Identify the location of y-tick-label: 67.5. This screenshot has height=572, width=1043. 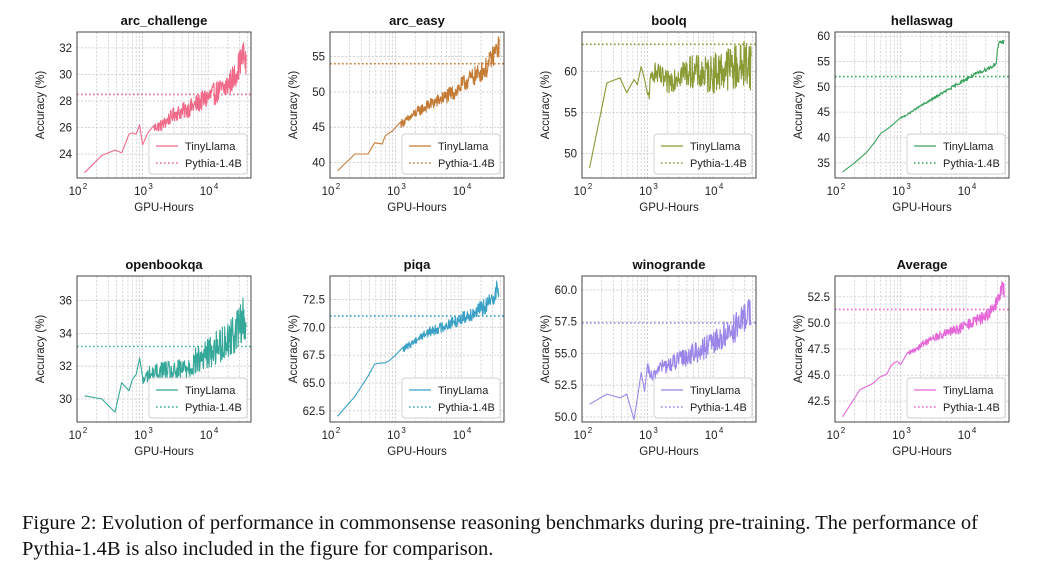
(314, 356).